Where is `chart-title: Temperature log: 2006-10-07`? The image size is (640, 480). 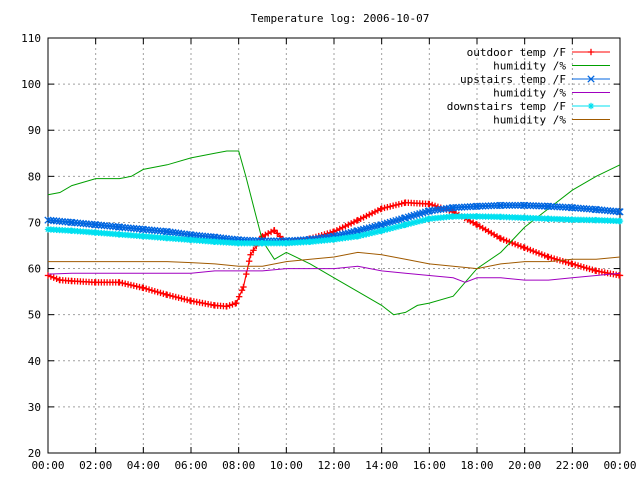 chart-title: Temperature log: 2006-10-07 is located at coordinates (340, 18).